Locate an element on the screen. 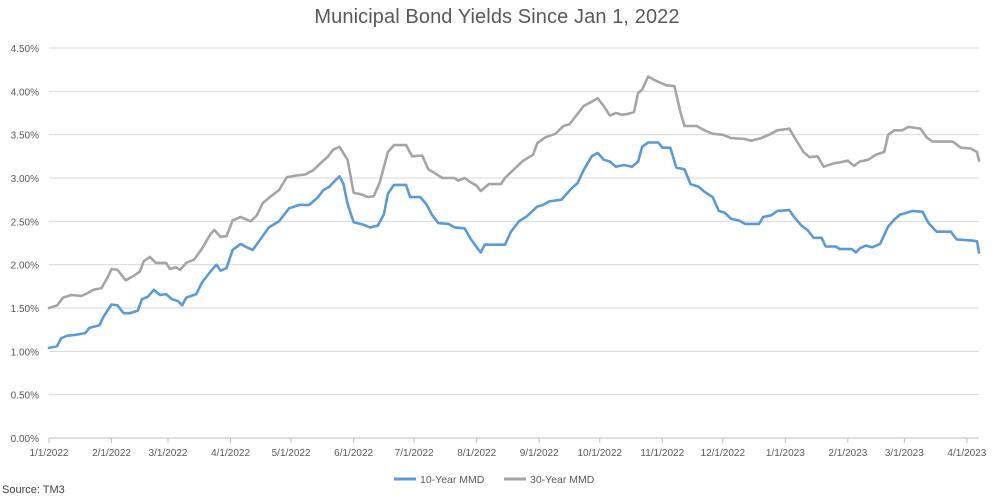 This screenshot has width=994, height=500. x-tick-label: 10/1/2022 is located at coordinates (599, 453).